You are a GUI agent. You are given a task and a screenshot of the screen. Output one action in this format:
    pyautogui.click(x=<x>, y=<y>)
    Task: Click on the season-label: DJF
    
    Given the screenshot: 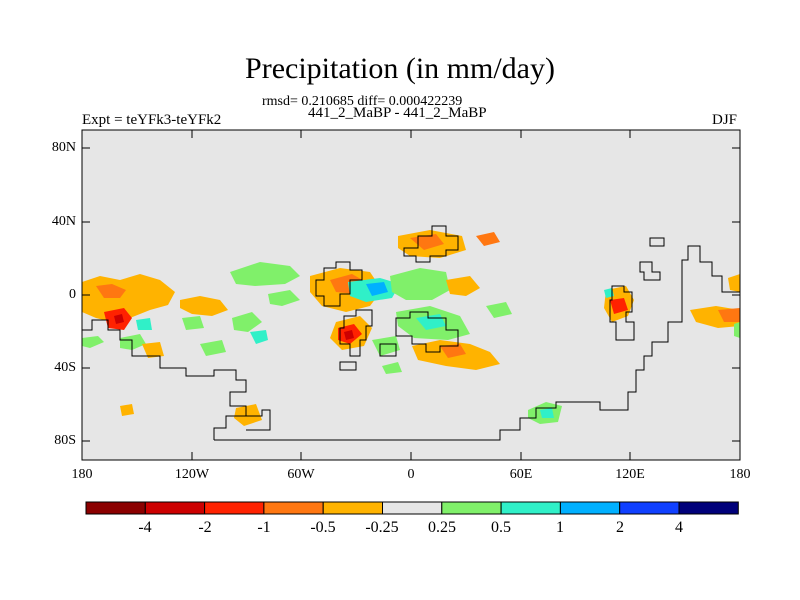 What is the action you would take?
    pyautogui.click(x=725, y=120)
    